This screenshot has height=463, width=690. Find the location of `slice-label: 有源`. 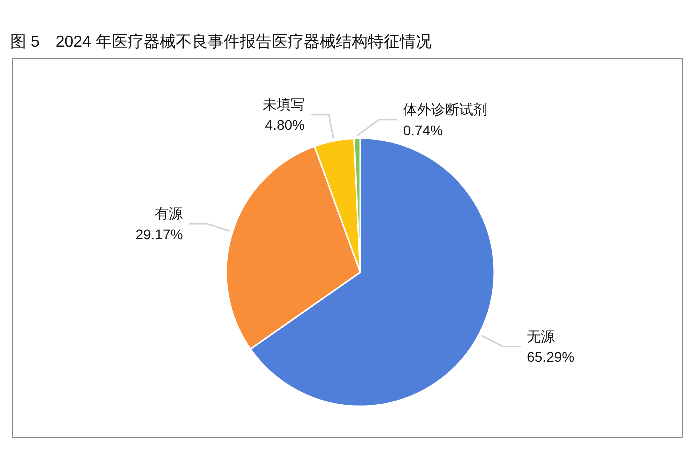

slice-label: 有源 is located at coordinates (169, 214).